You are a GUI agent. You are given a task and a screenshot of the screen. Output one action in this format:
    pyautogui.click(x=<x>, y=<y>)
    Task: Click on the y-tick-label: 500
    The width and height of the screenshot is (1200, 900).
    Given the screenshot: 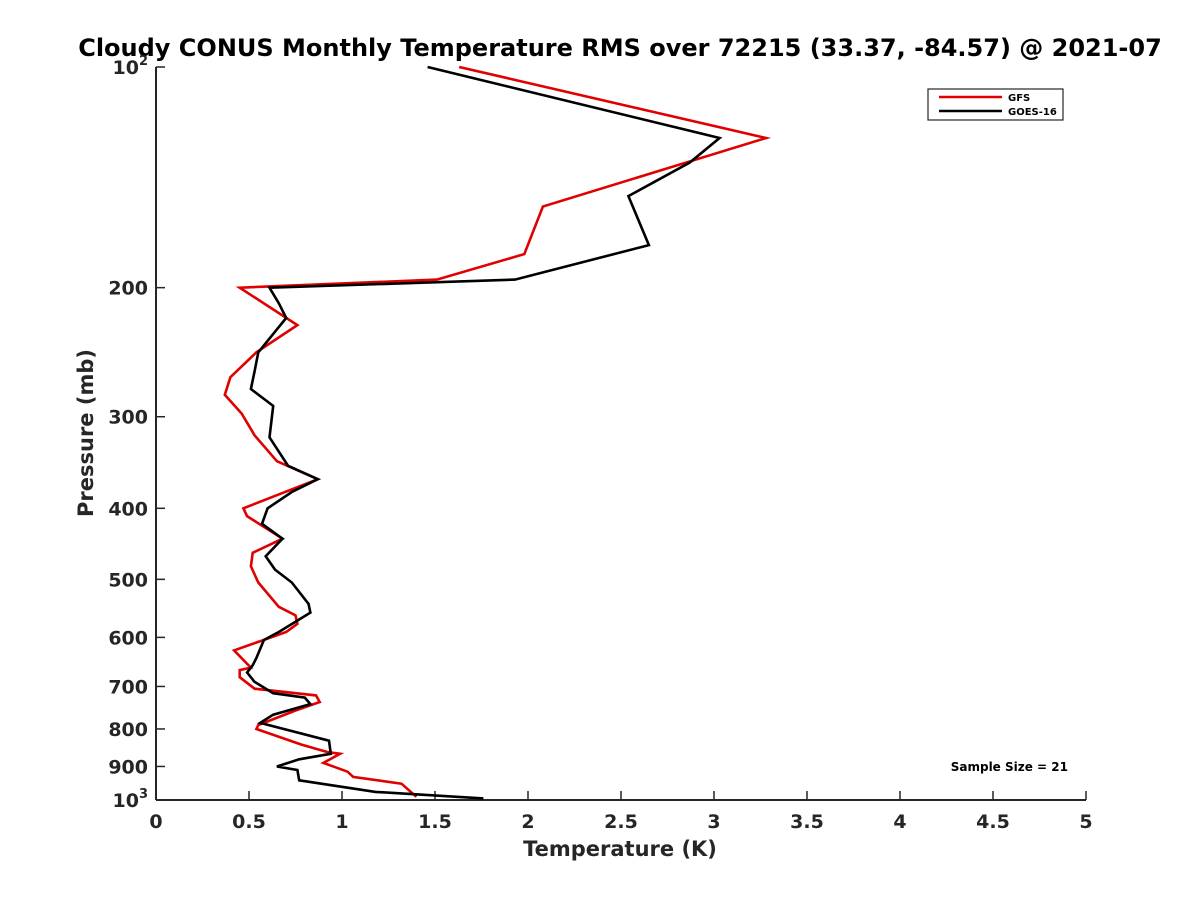 What is the action you would take?
    pyautogui.click(x=128, y=580)
    